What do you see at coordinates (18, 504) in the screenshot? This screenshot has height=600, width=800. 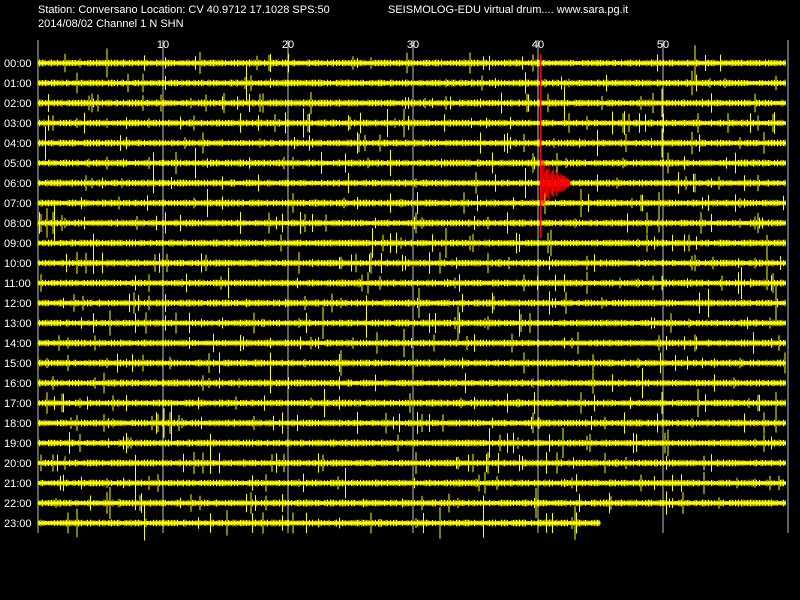 I see `hour-label: 22:00` at bounding box center [18, 504].